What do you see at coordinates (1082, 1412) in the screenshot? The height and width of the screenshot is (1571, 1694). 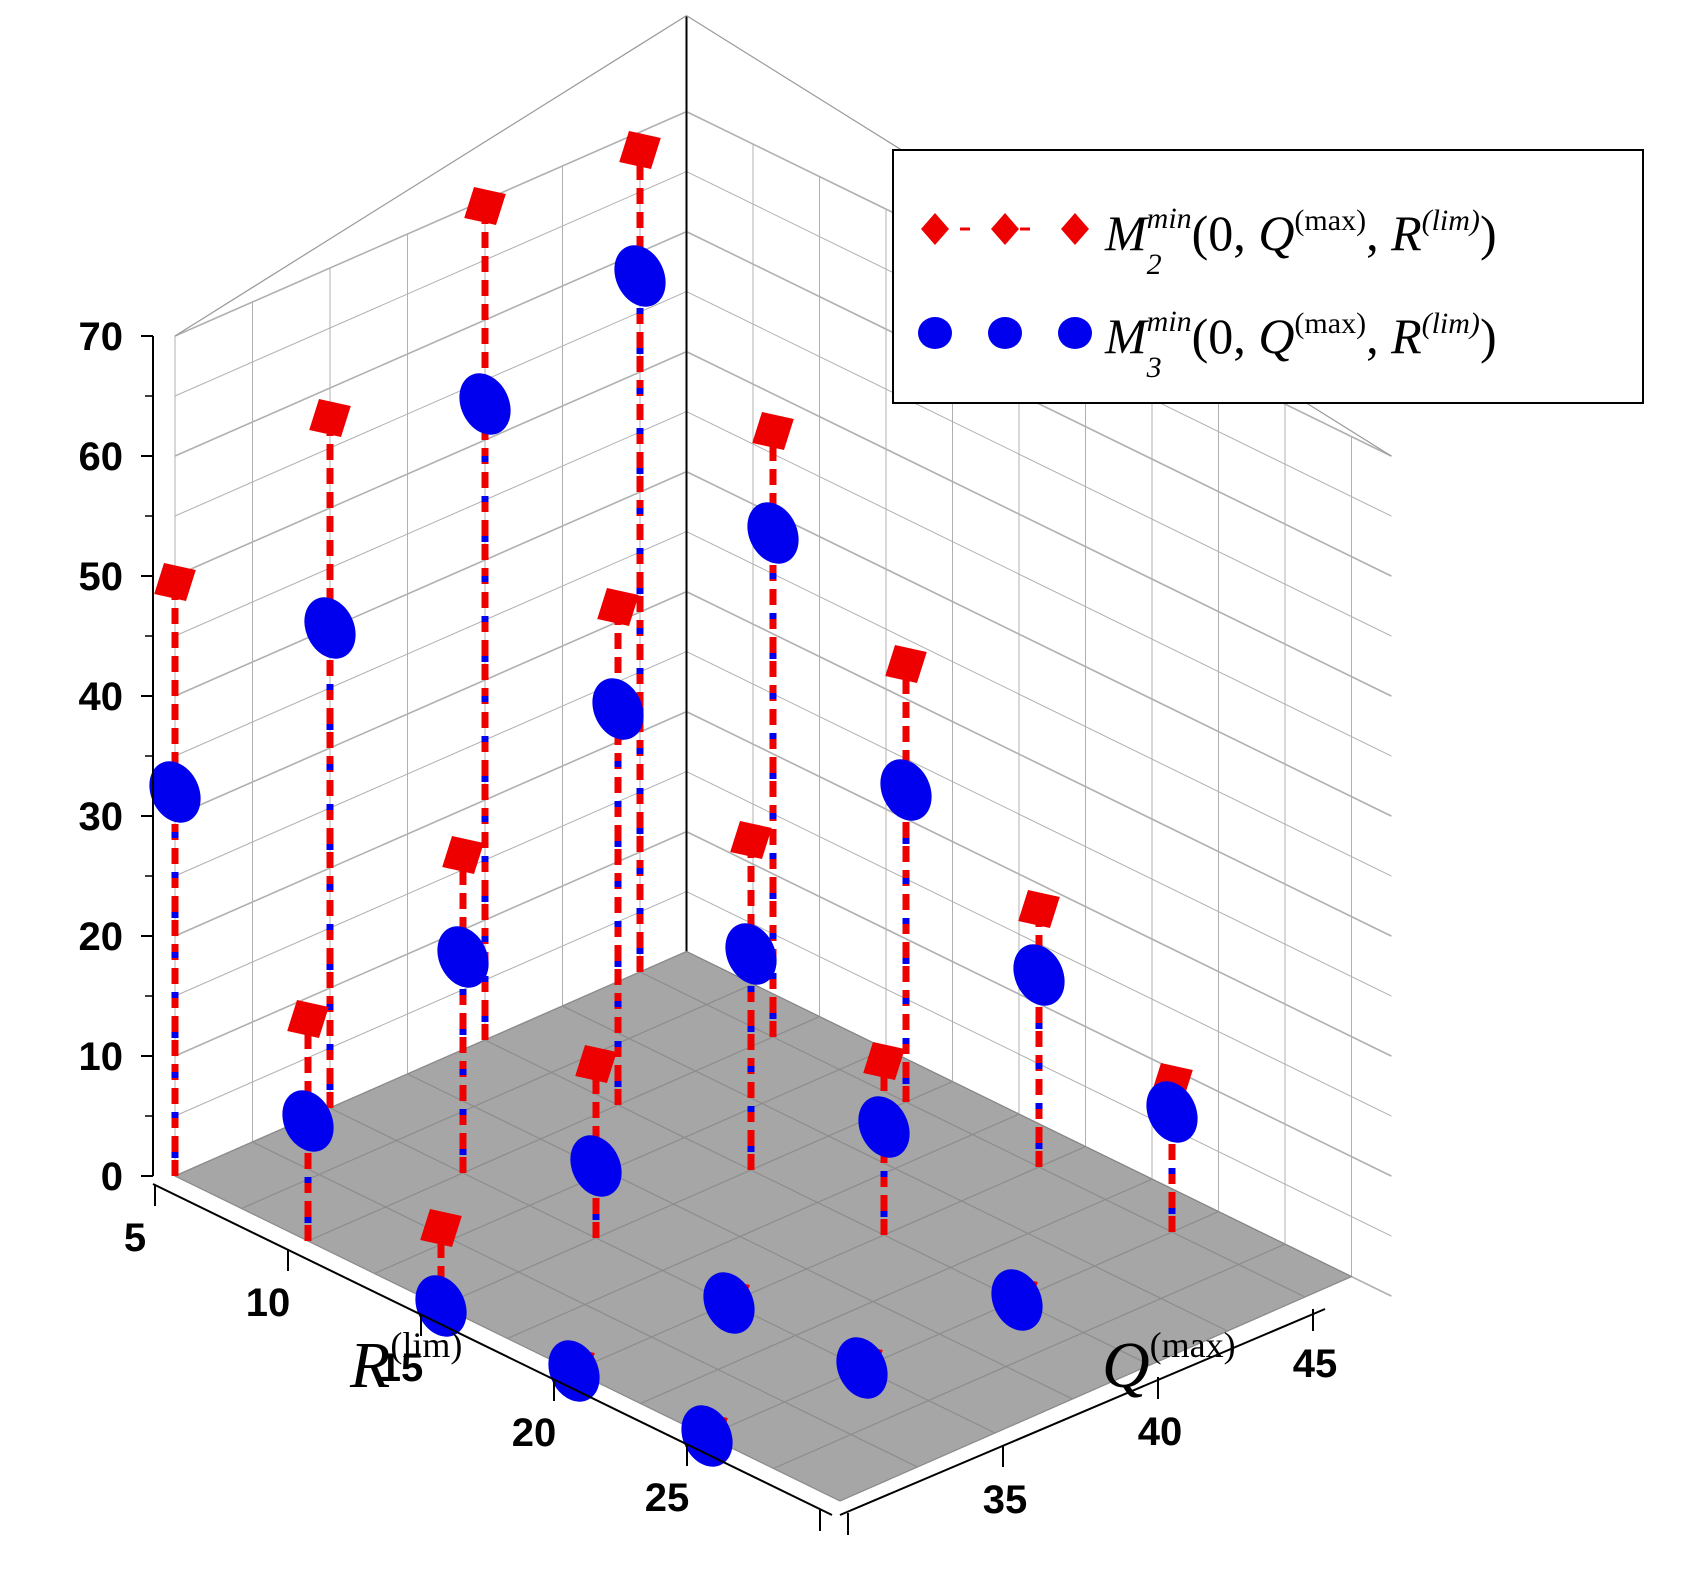 I see `q-axis-line` at bounding box center [1082, 1412].